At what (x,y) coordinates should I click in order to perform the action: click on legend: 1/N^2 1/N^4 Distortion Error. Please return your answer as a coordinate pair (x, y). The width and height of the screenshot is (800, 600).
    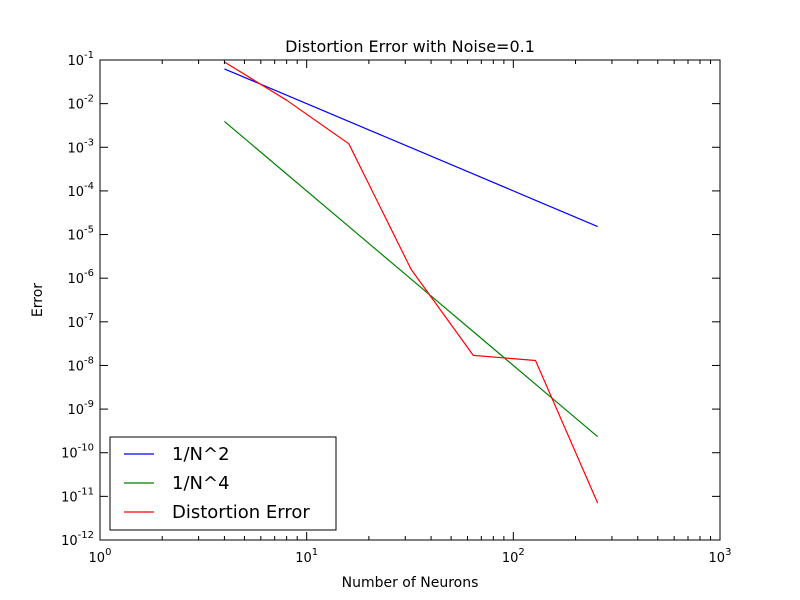
    Looking at the image, I should click on (223, 483).